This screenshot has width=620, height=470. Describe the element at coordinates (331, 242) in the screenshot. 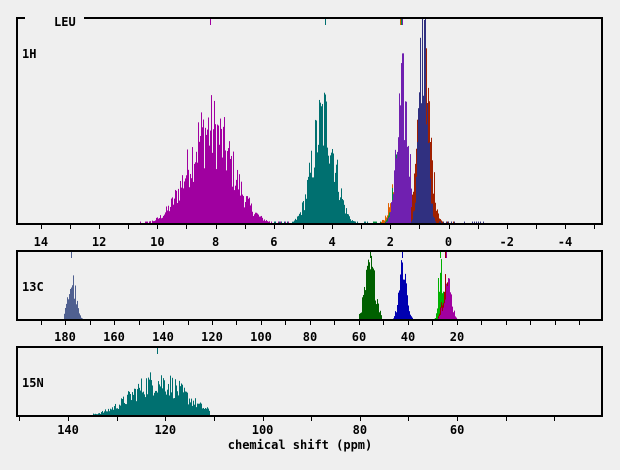

I see `x-tick-label: 4` at that location.